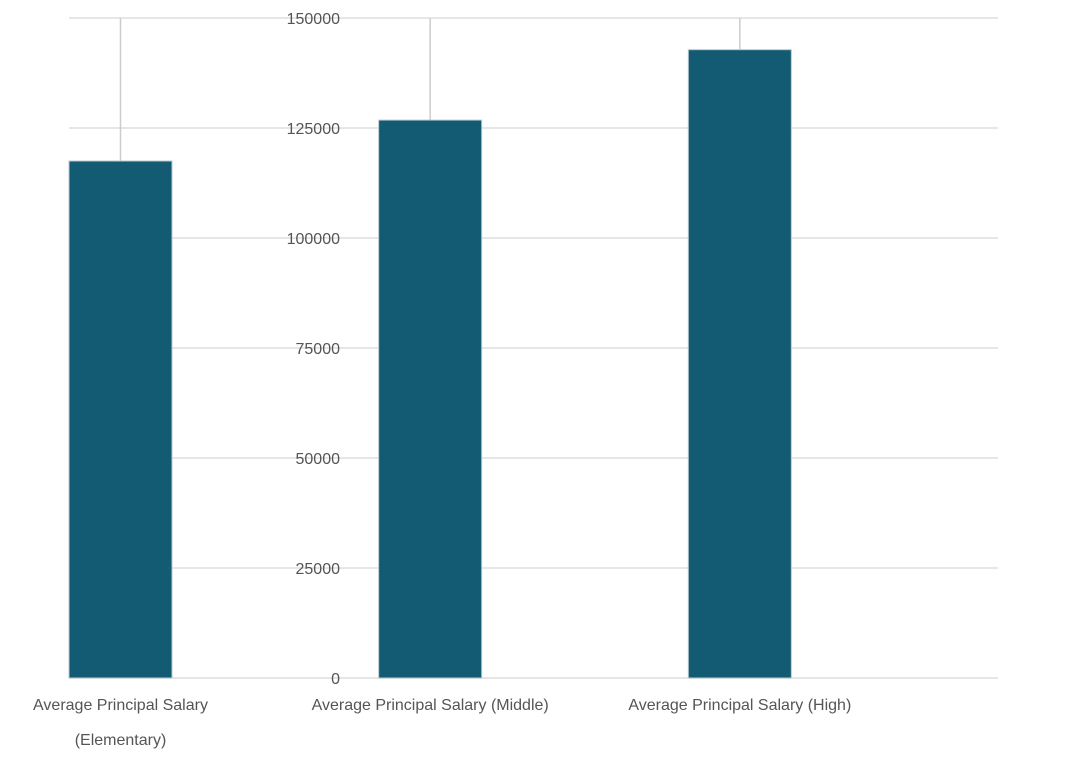 The height and width of the screenshot is (762, 1090). What do you see at coordinates (313, 129) in the screenshot?
I see `y-tick-label: 125000` at bounding box center [313, 129].